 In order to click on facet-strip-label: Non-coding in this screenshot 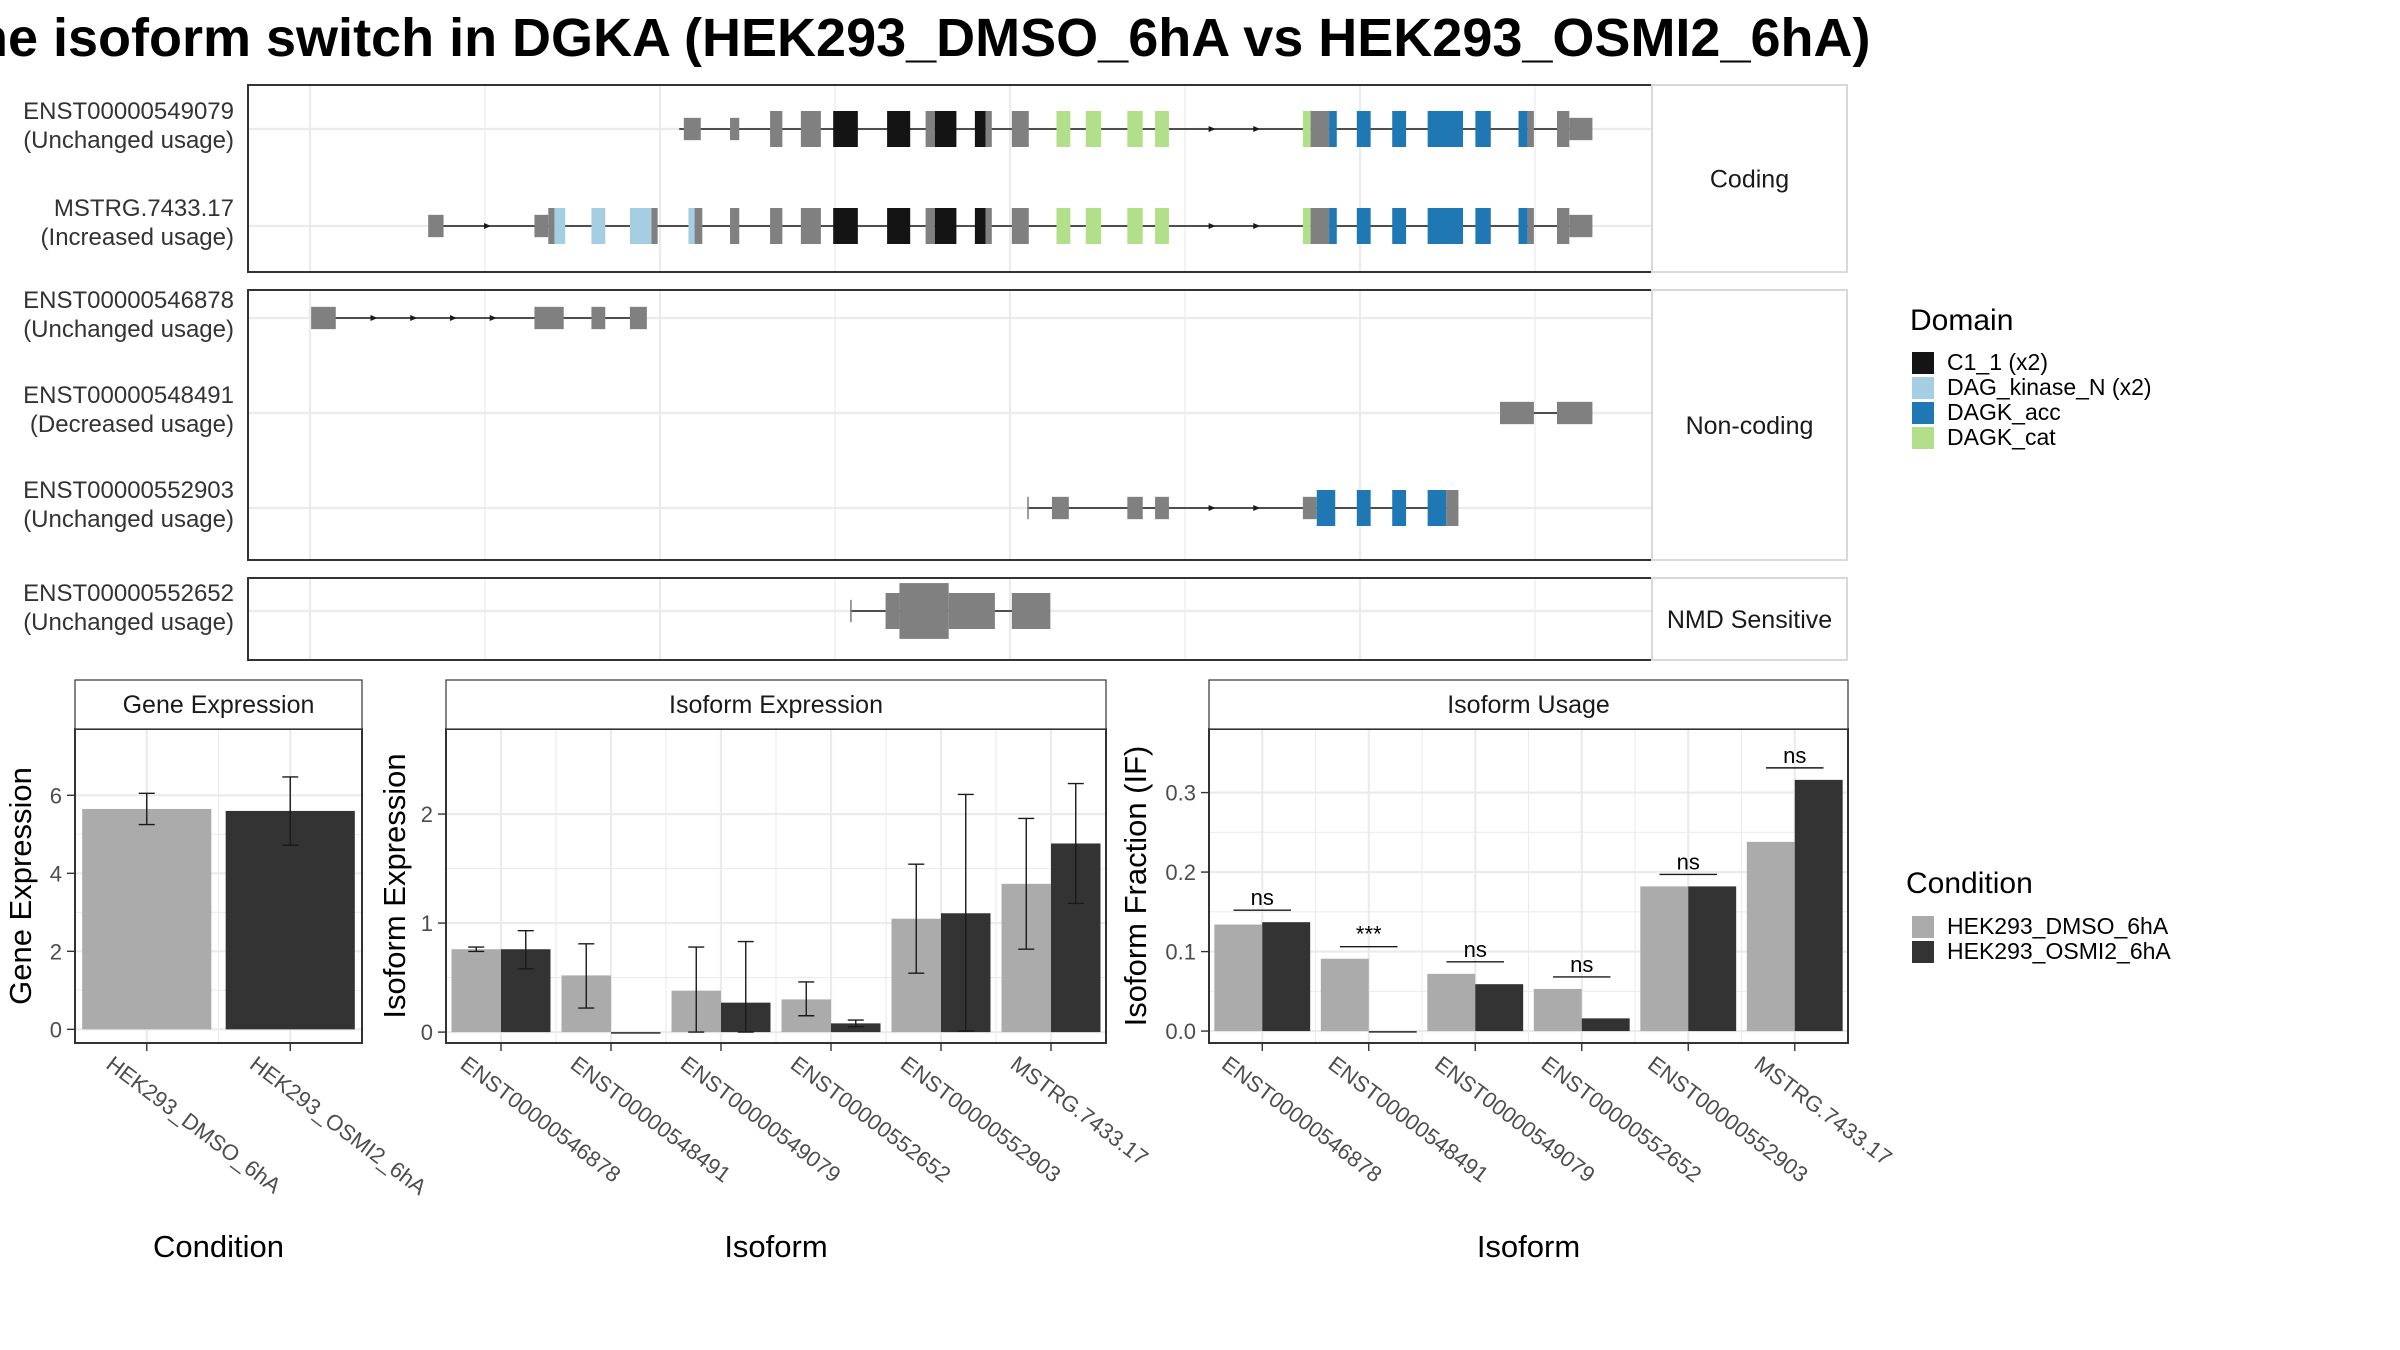, I will do `click(1750, 426)`.